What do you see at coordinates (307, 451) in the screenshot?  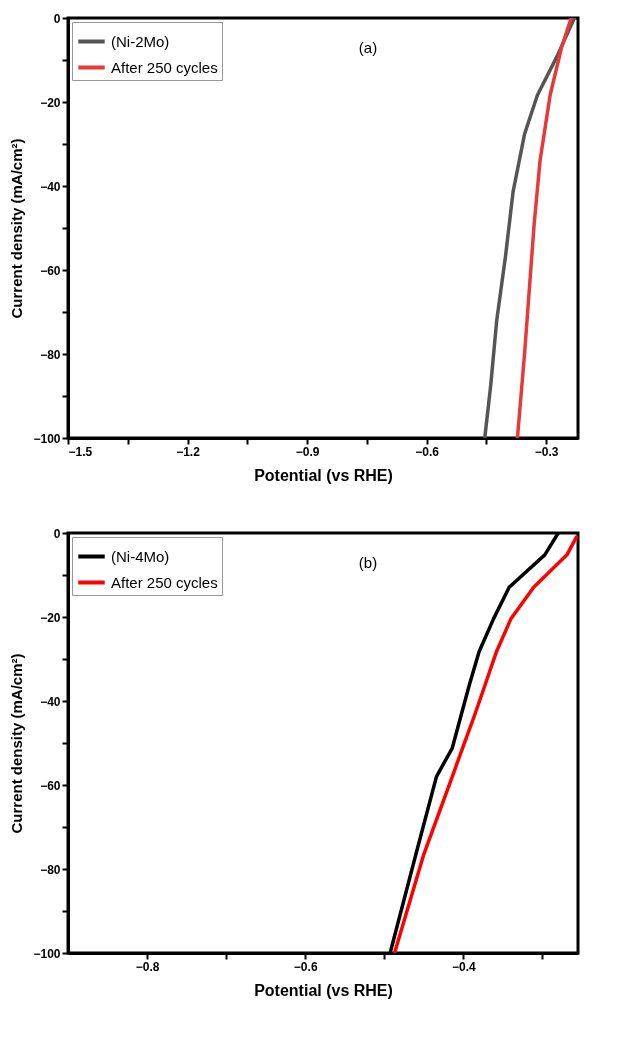 I see `x-tick-label: −0.9` at bounding box center [307, 451].